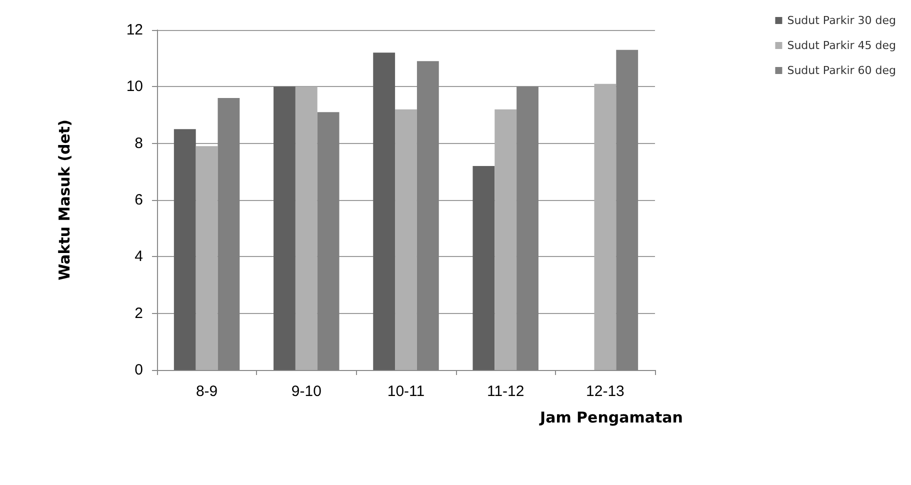  What do you see at coordinates (134, 87) in the screenshot?
I see `y-tick-label: 10` at bounding box center [134, 87].